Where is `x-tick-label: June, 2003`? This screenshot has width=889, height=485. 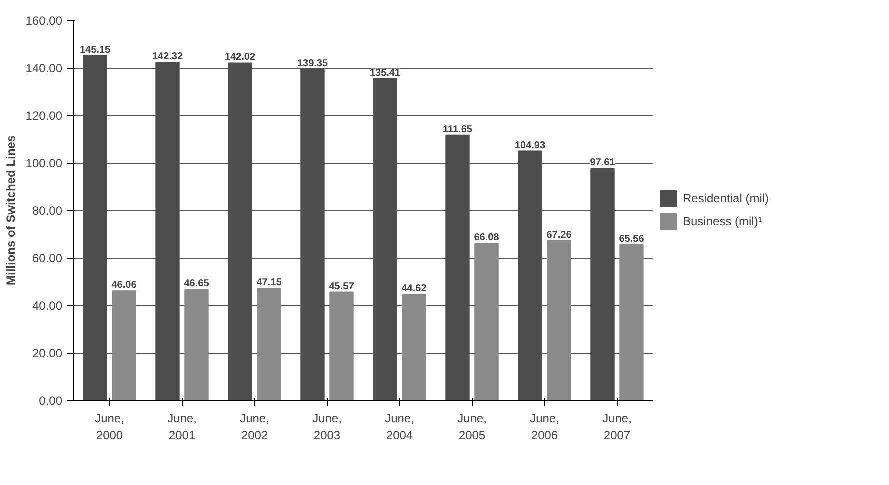
x-tick-label: June, 2003 is located at coordinates (327, 427).